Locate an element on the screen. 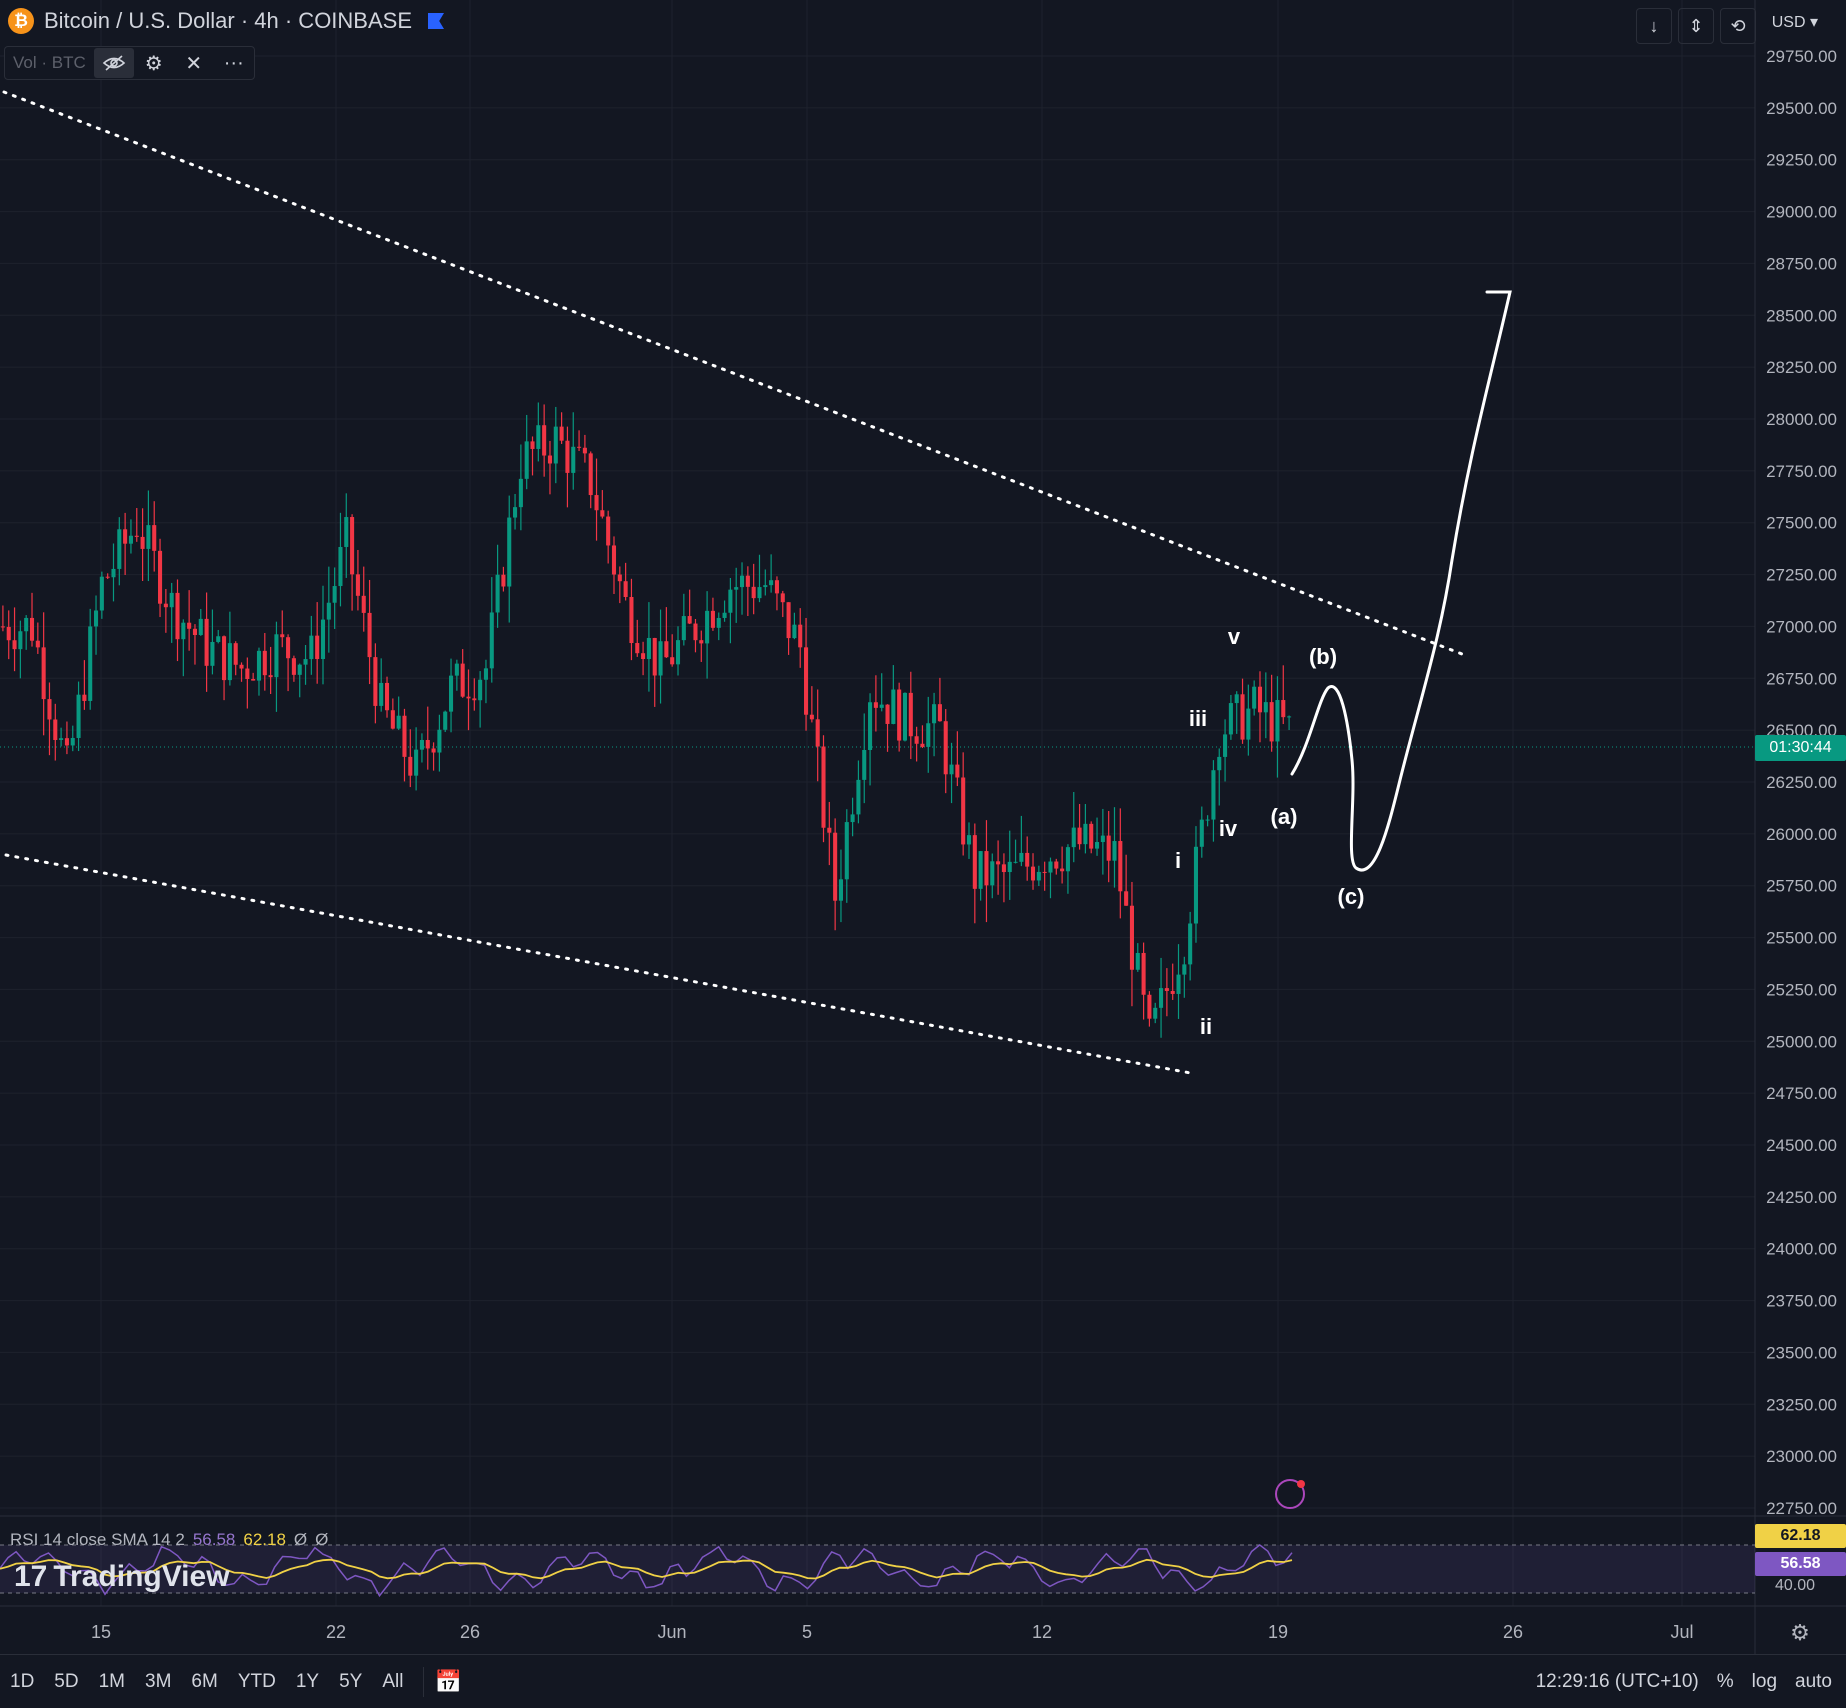 Image resolution: width=1846 pixels, height=1708 pixels. price-tick-label: 29250.00 is located at coordinates (1801, 160).